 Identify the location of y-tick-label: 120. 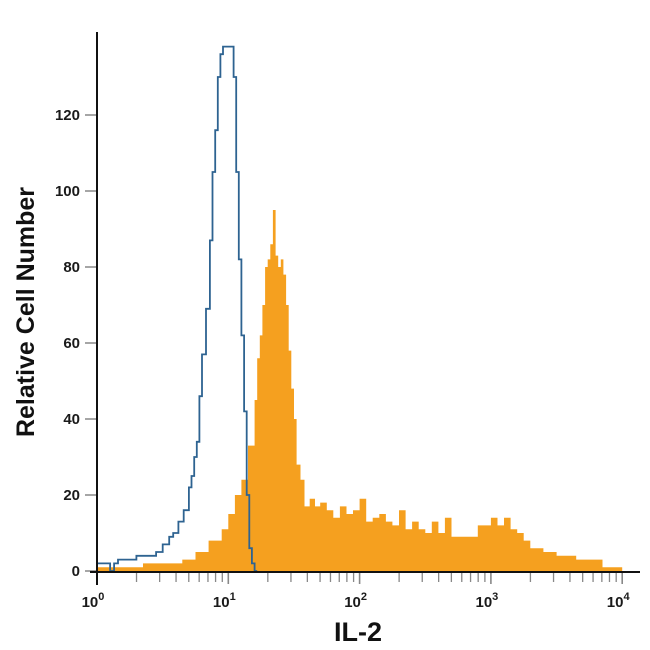
(67, 115).